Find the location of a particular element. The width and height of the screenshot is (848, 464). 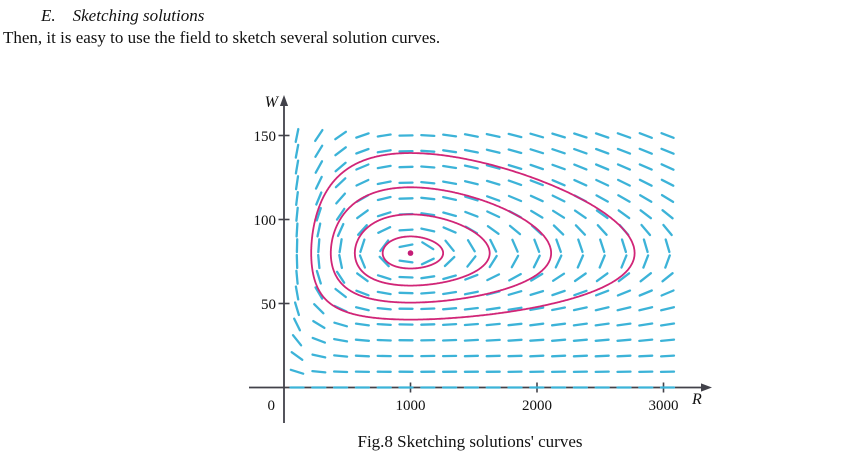

y-tick-label: 50 is located at coordinates (268, 305).